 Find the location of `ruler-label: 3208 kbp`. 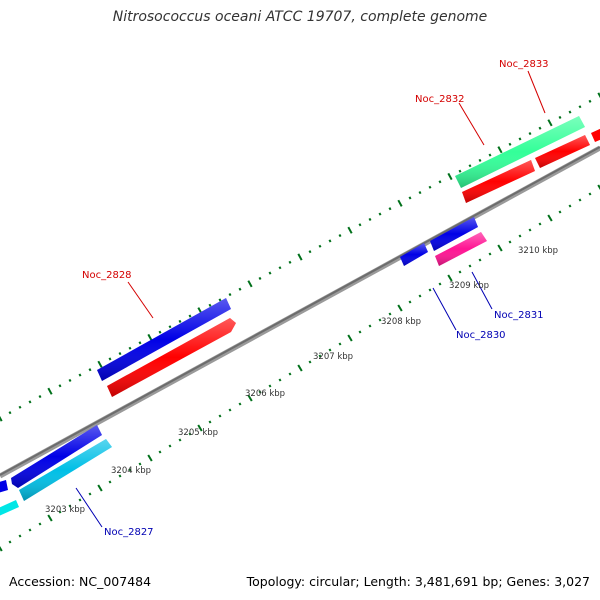

ruler-label: 3208 kbp is located at coordinates (401, 322).